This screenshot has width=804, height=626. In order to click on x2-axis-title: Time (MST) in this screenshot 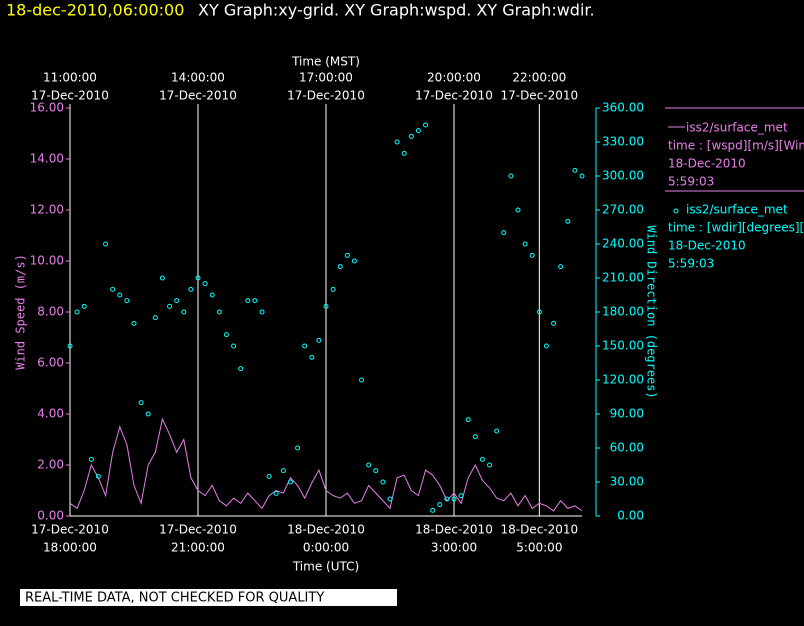, I will do `click(325, 62)`.